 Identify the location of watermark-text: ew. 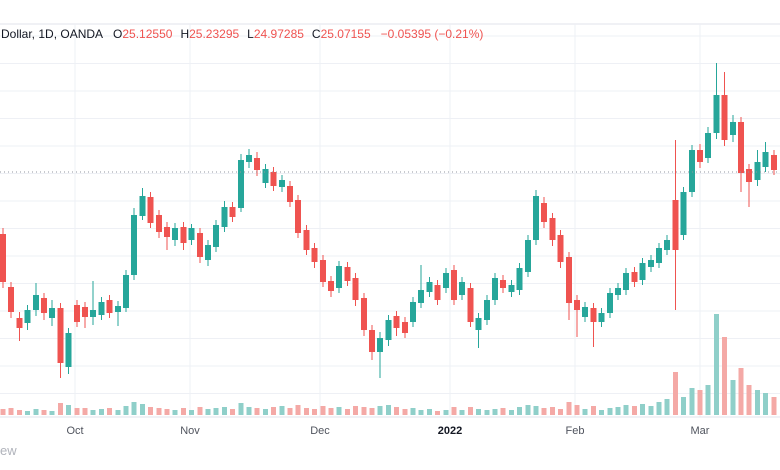
(8, 450).